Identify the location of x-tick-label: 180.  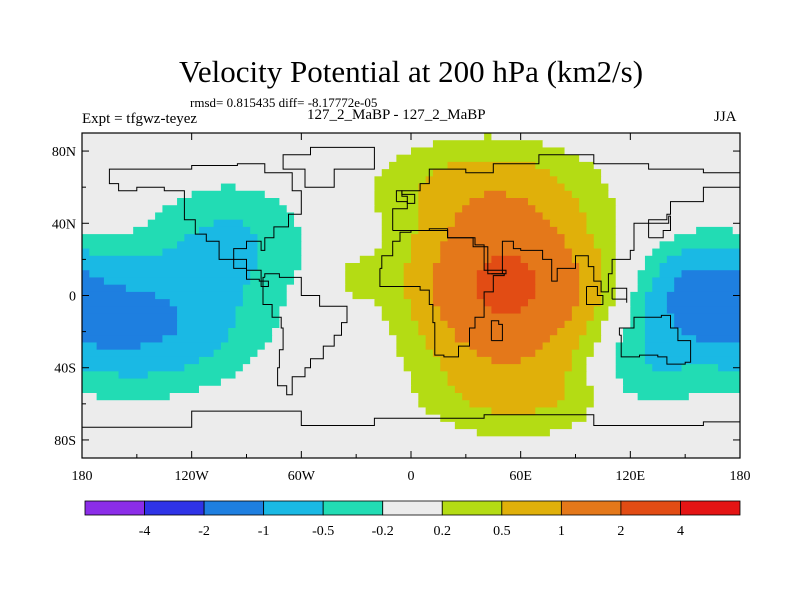
(82, 476).